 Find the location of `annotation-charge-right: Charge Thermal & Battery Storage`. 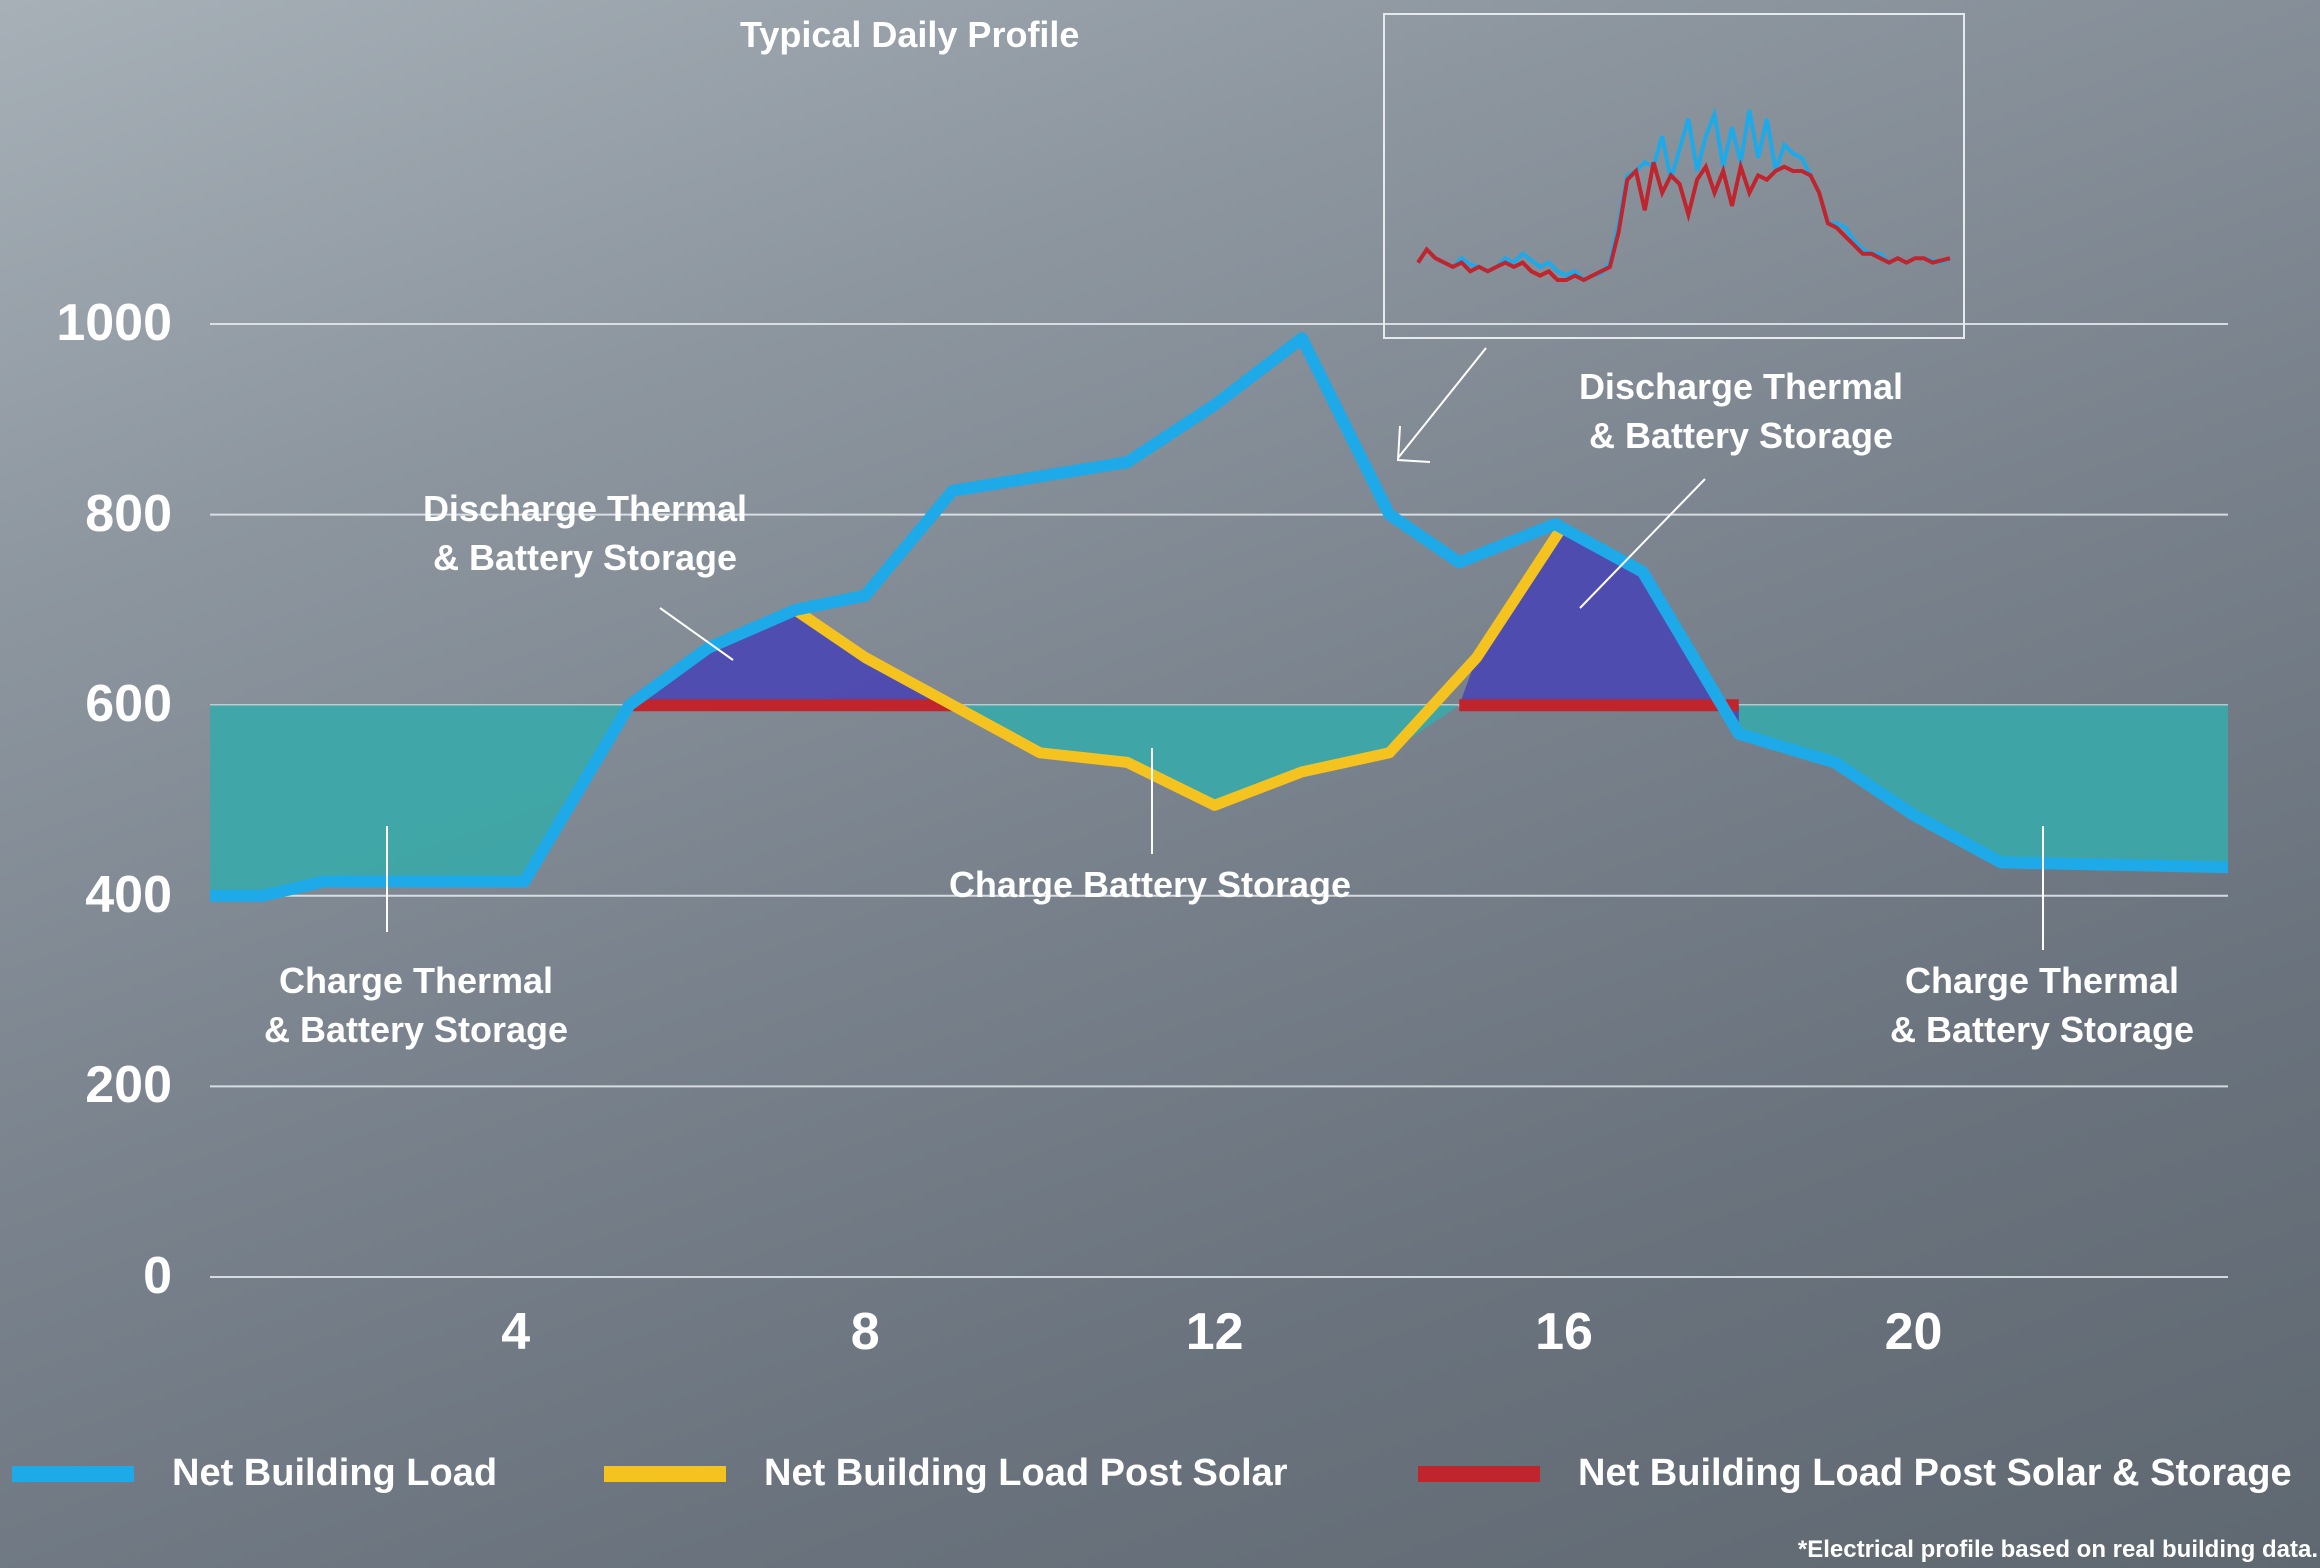

annotation-charge-right: Charge Thermal & Battery Storage is located at coordinates (2042, 1005).